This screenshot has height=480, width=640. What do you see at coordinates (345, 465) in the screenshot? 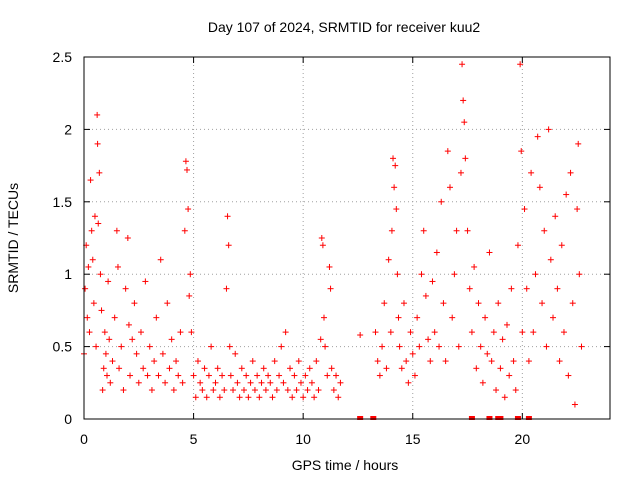
I see `x-axis-label: GPS time / hours` at bounding box center [345, 465].